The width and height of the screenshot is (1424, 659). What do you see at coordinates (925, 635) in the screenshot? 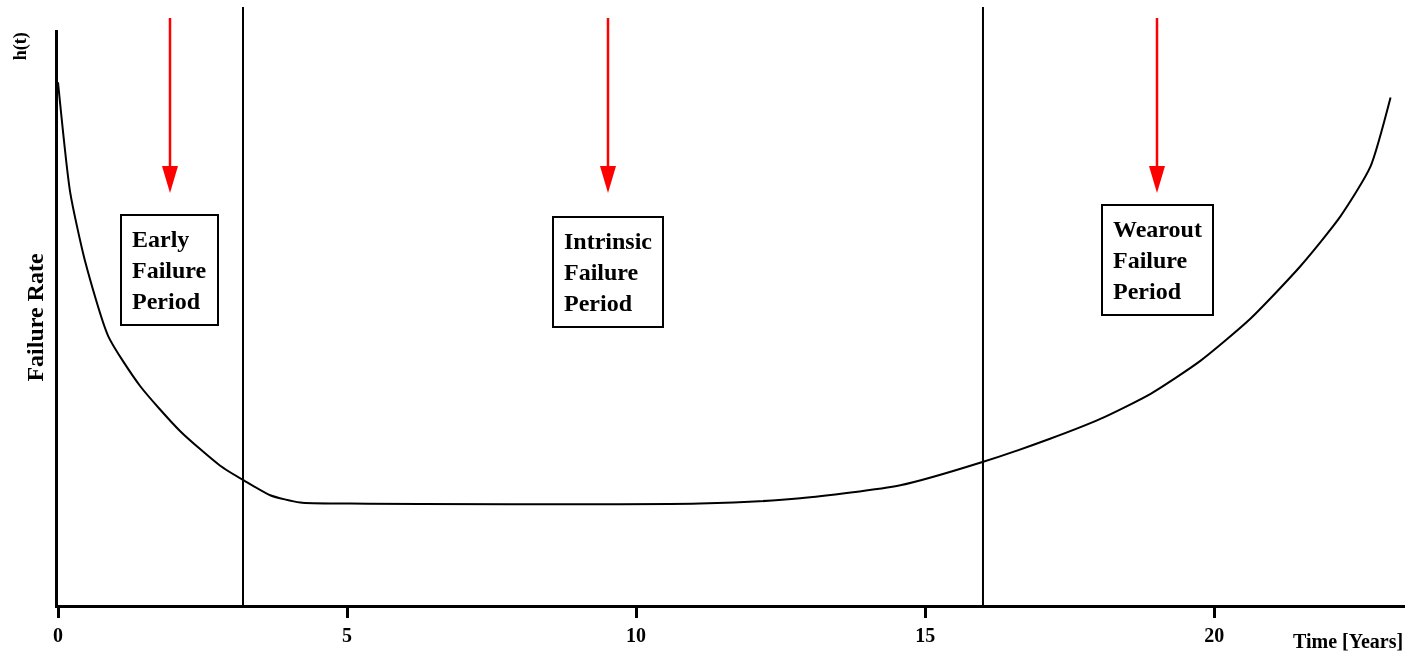
I see `x-tick-label: 15` at bounding box center [925, 635].